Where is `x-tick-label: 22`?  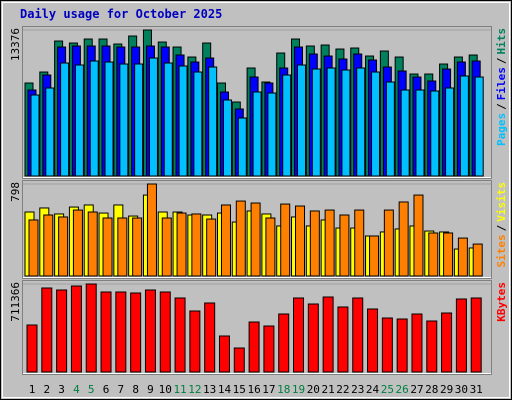
x-tick-label: 22 is located at coordinates (342, 389).